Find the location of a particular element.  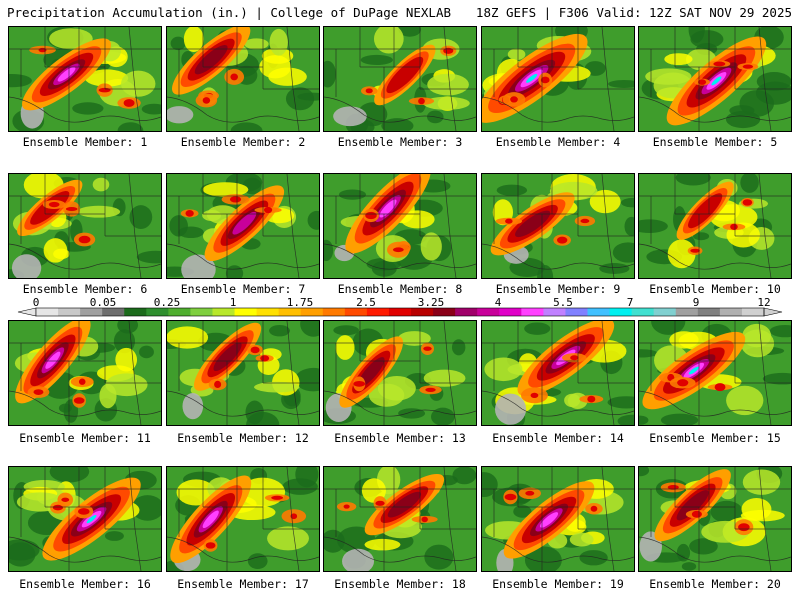

colorbar-tick-label: 0.05 is located at coordinates (103, 302).